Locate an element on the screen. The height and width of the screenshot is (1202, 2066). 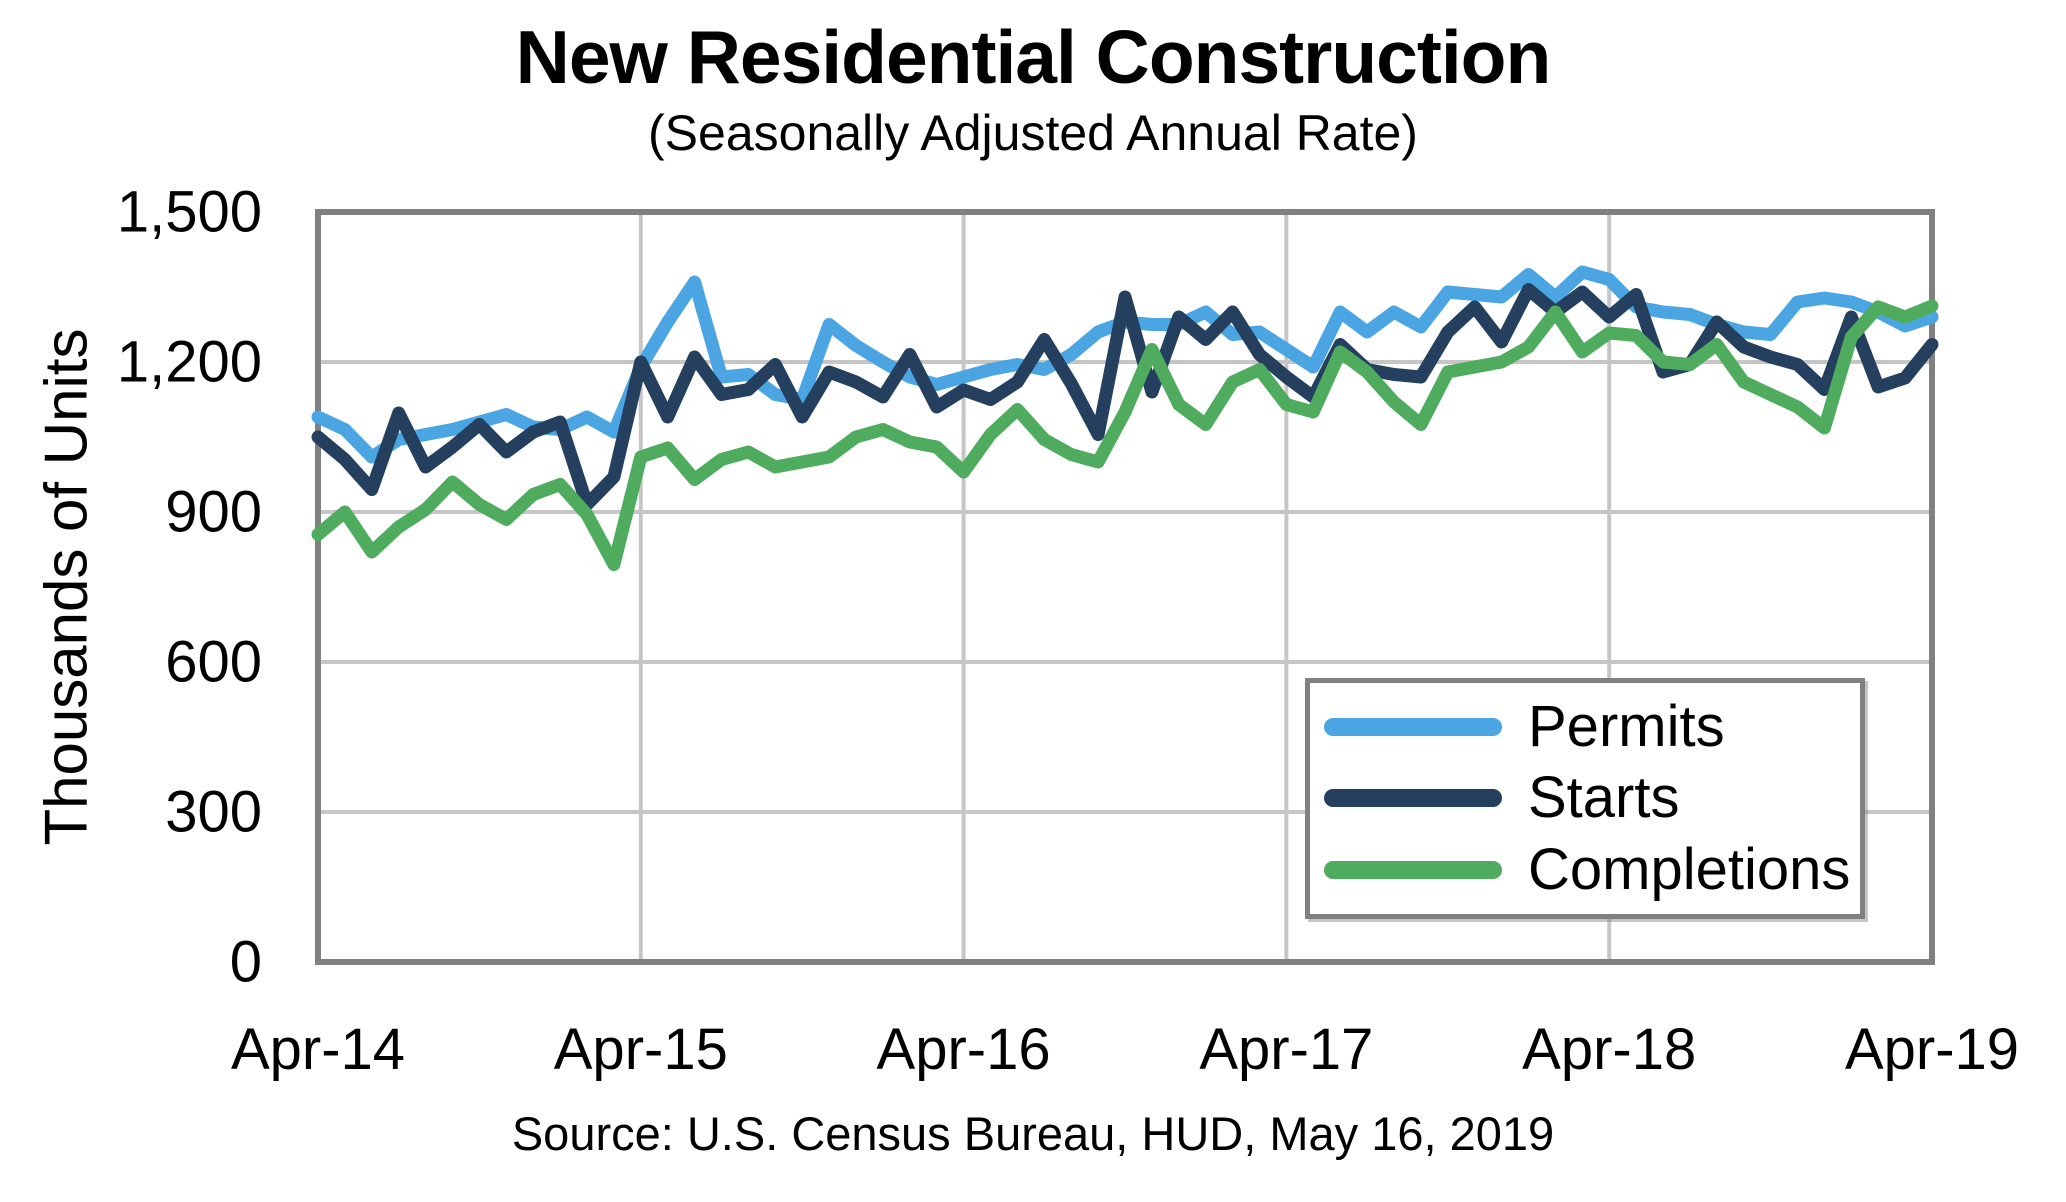
legend-item-starts: Starts is located at coordinates (1592, 798).